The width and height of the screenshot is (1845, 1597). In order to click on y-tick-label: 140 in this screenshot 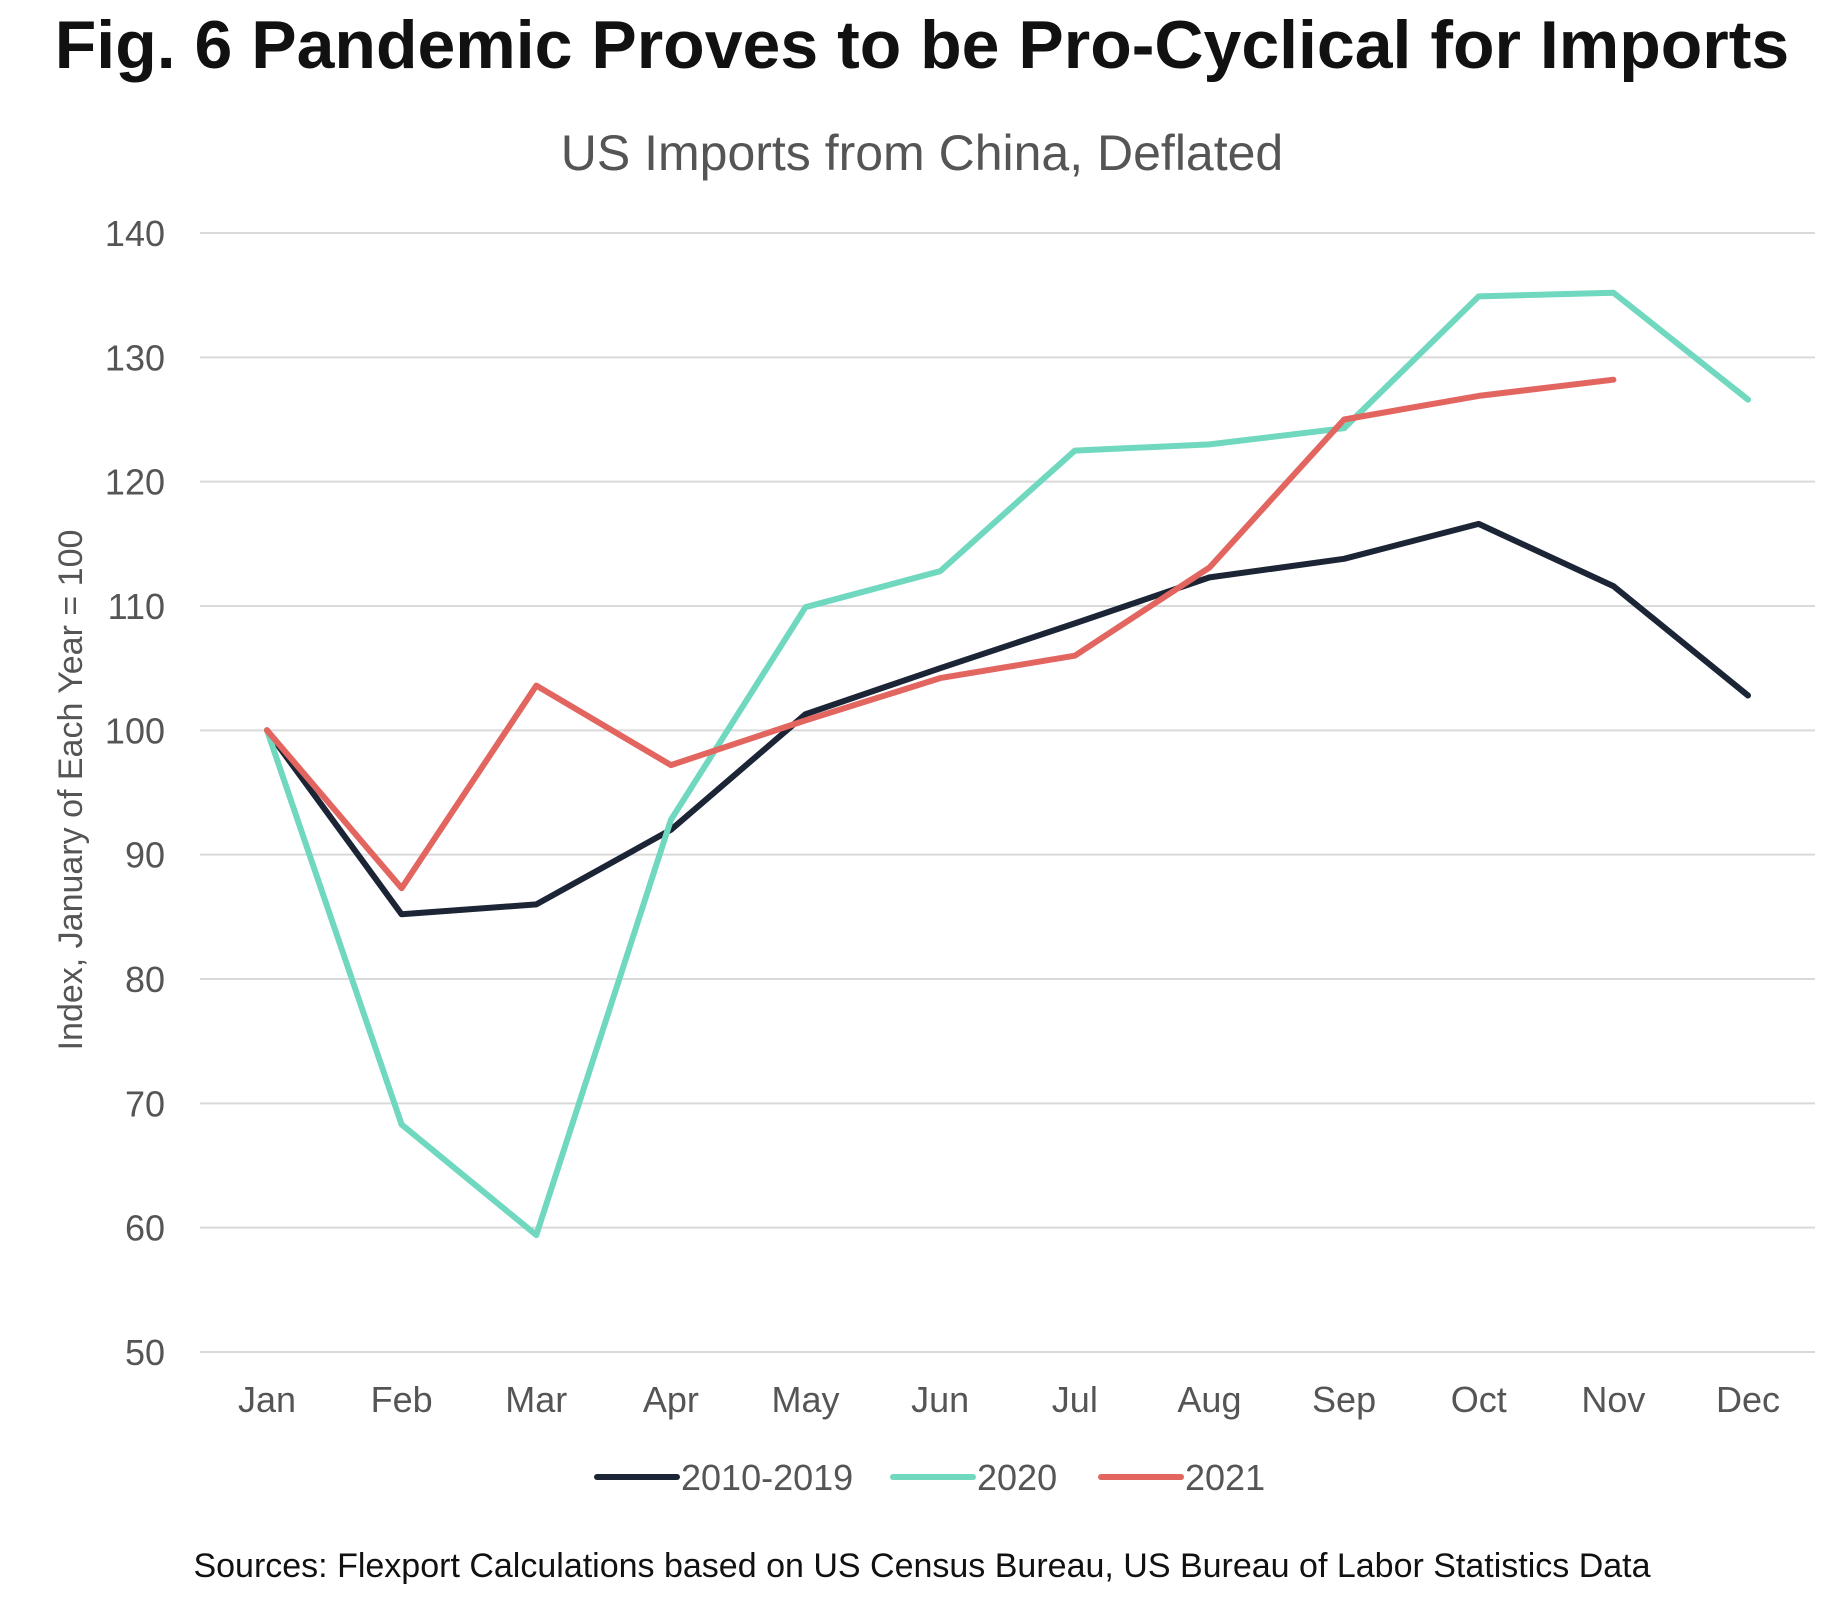, I will do `click(135, 233)`.